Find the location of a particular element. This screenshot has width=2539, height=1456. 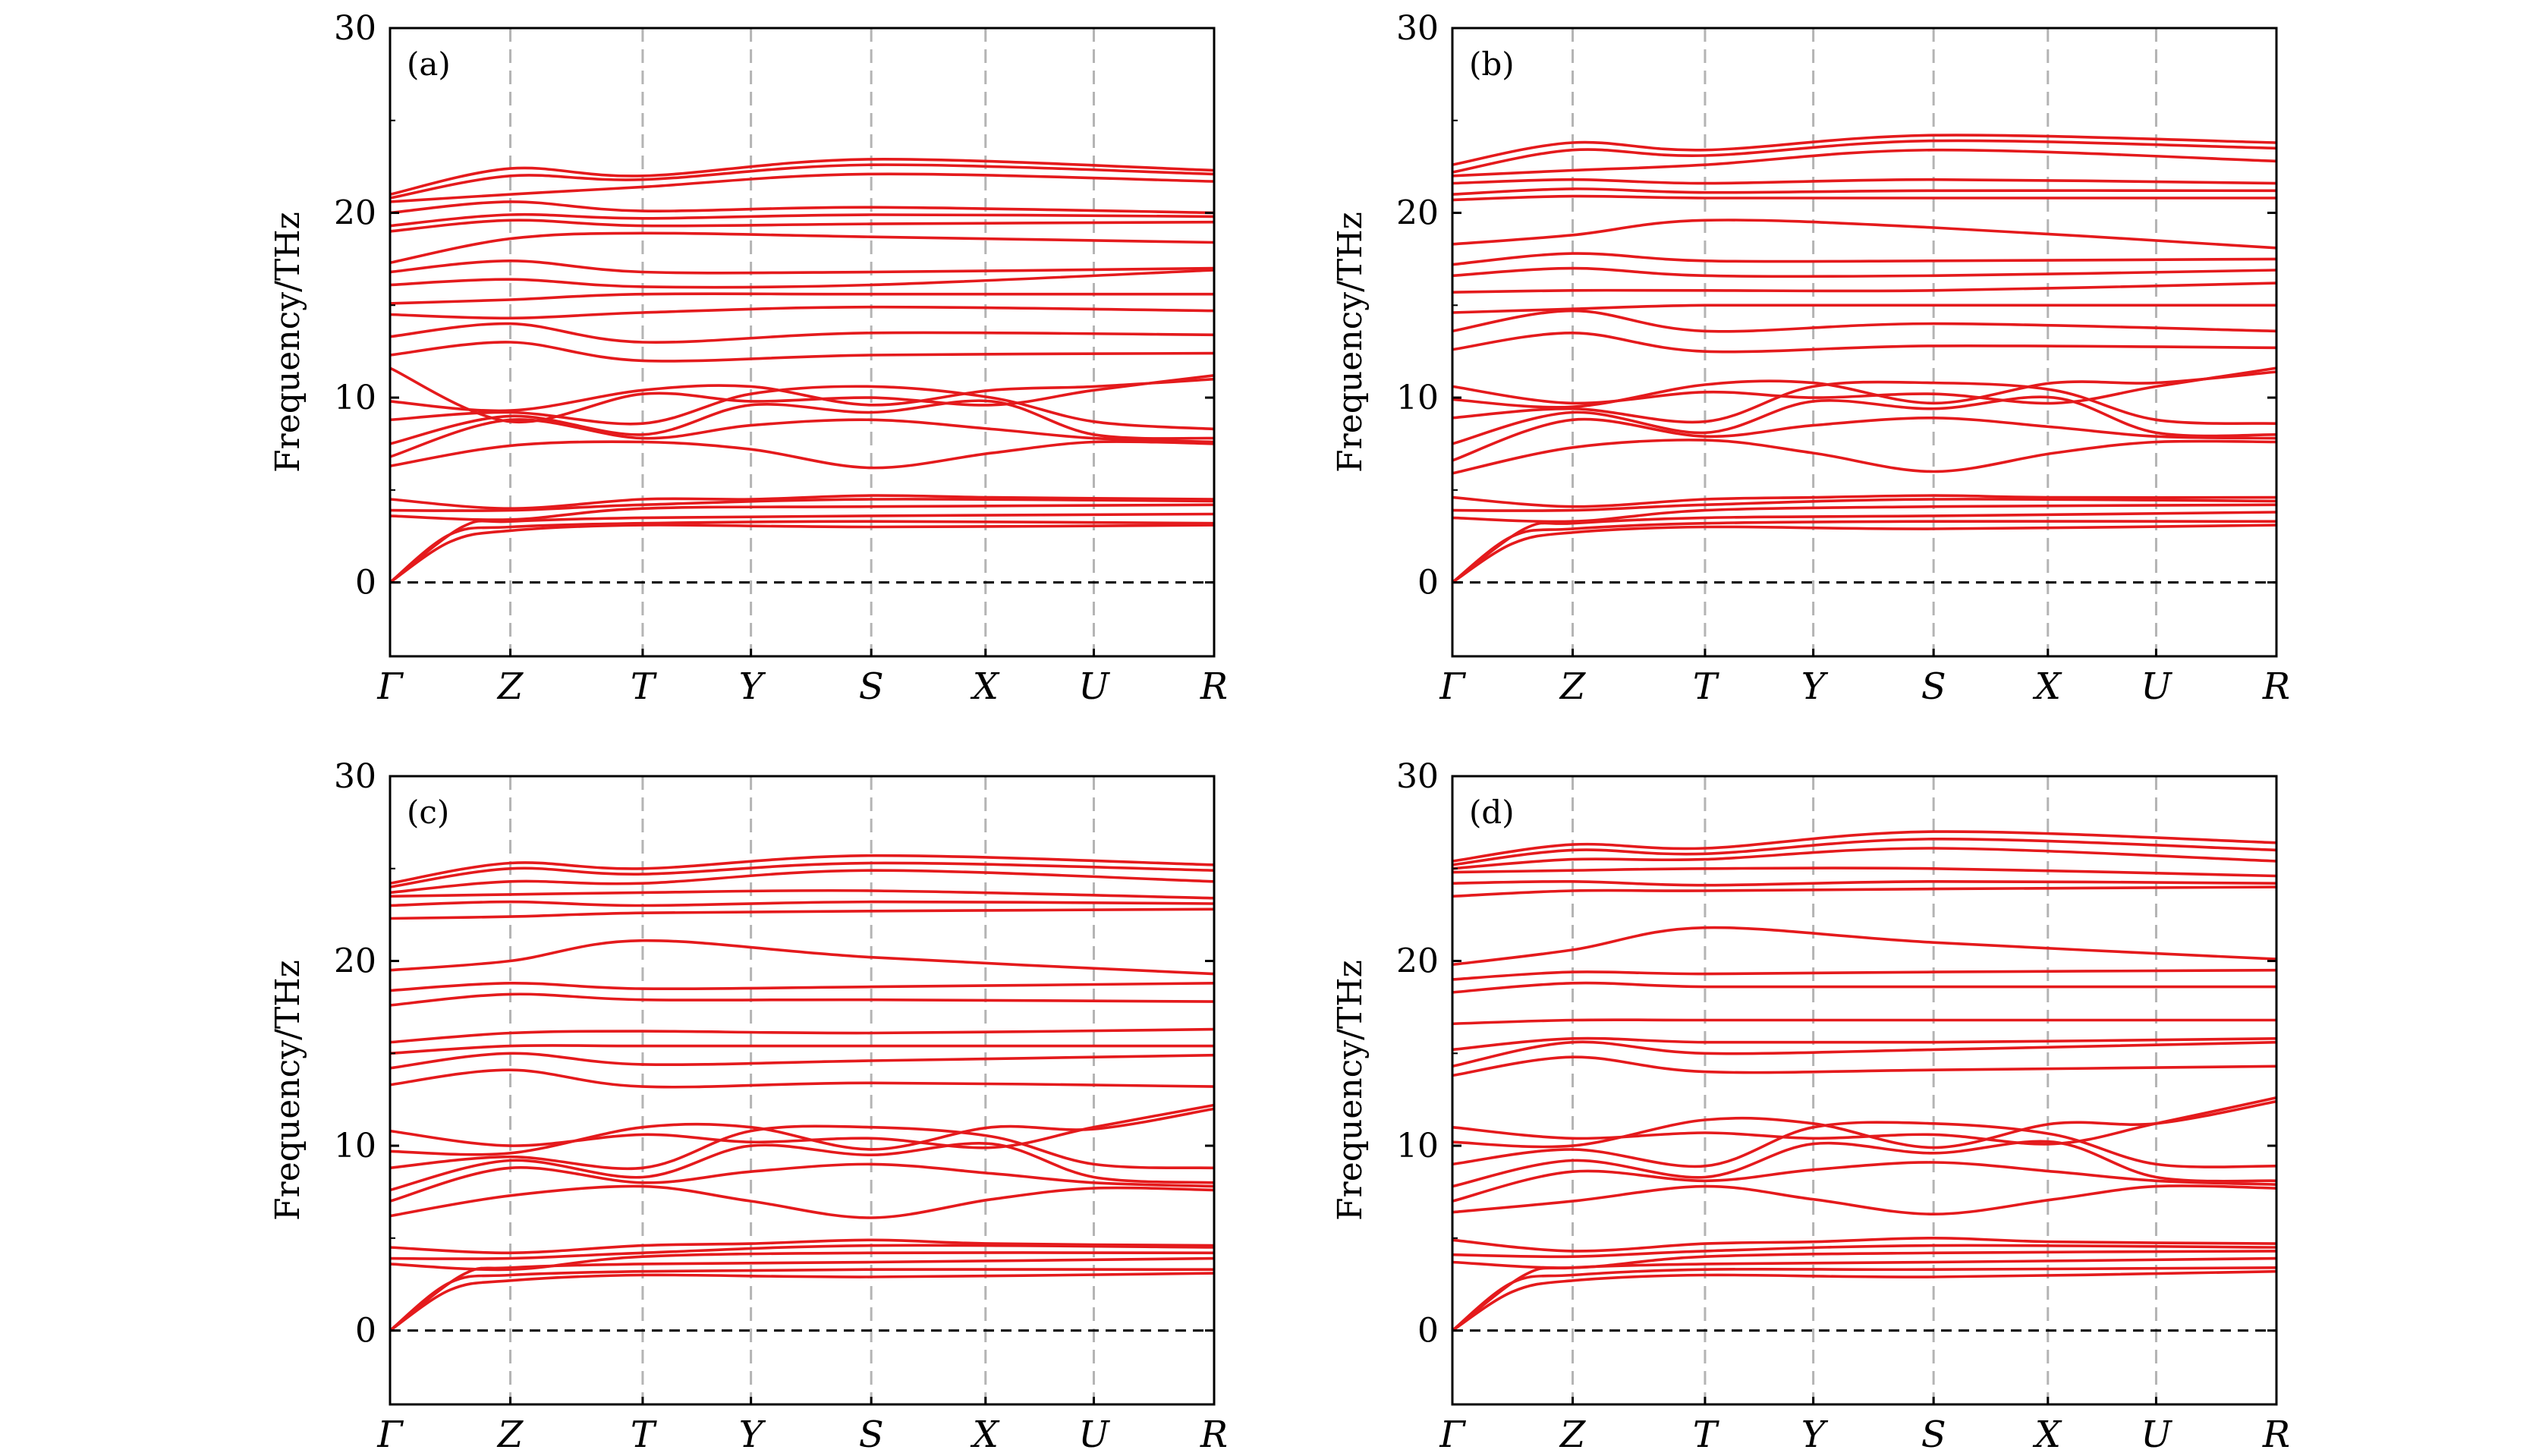

y-axis-label-b: Frequency/THz is located at coordinates (1350, 342).